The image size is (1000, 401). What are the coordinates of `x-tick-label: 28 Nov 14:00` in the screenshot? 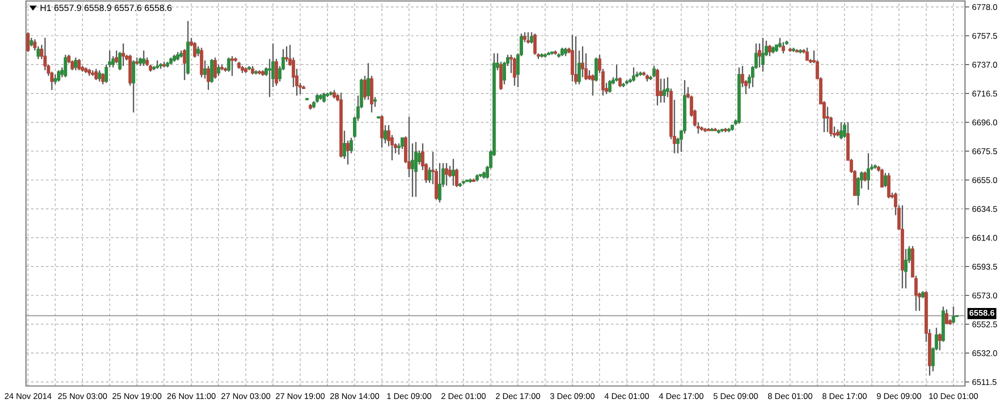 It's located at (355, 396).